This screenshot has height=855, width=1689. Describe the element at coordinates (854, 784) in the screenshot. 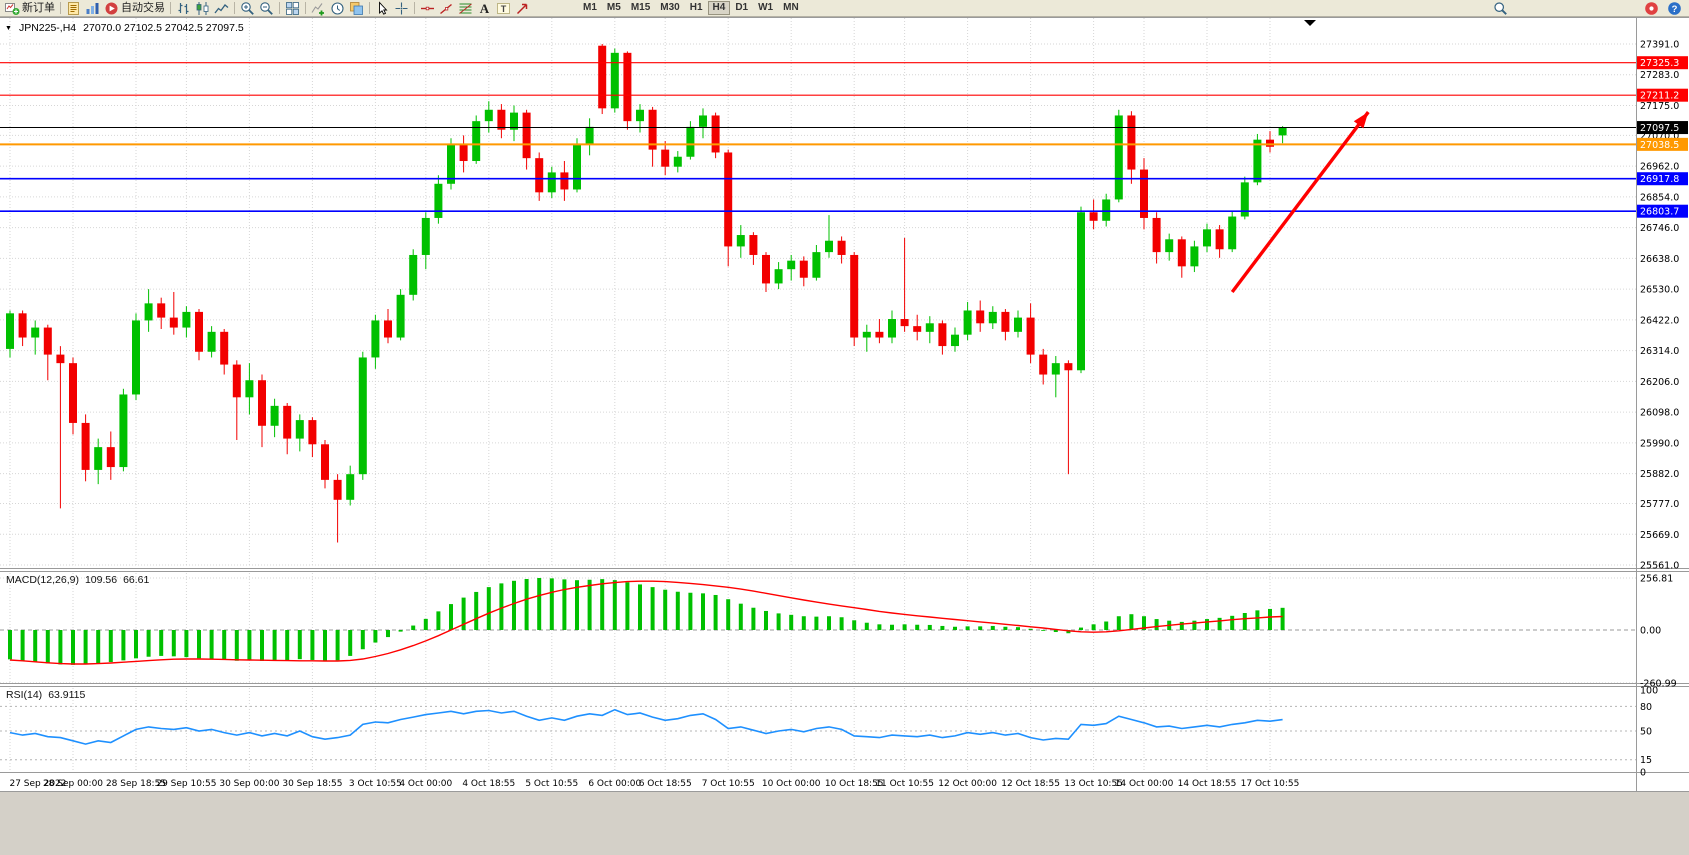

I see `svg-text: 10 Oct 18:55` at that location.